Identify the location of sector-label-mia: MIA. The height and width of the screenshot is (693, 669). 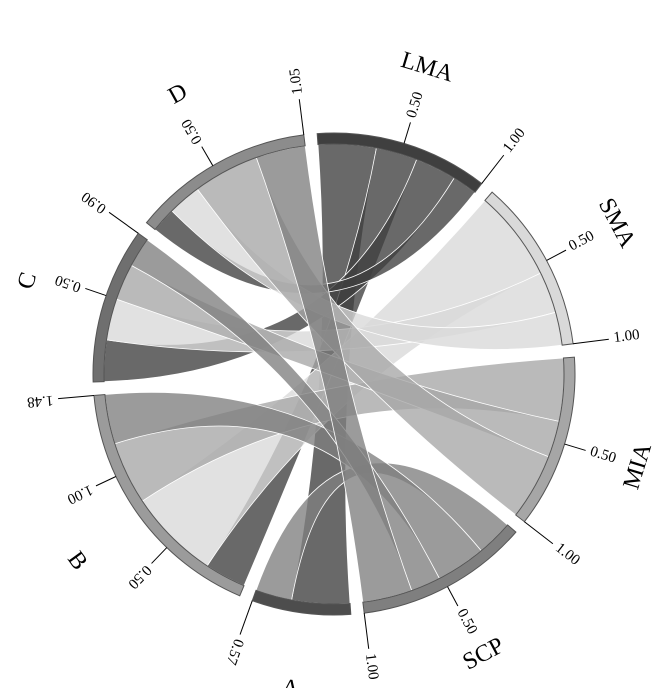
(638, 466).